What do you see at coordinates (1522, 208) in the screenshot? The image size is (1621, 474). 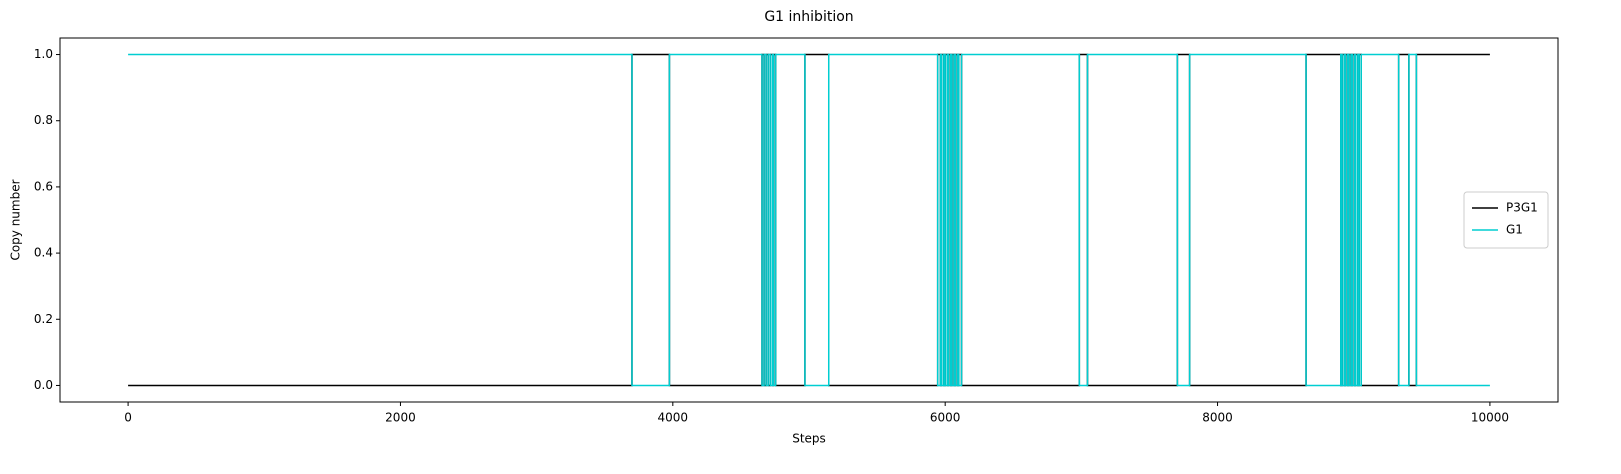 I see `legend-label: P3G1` at bounding box center [1522, 208].